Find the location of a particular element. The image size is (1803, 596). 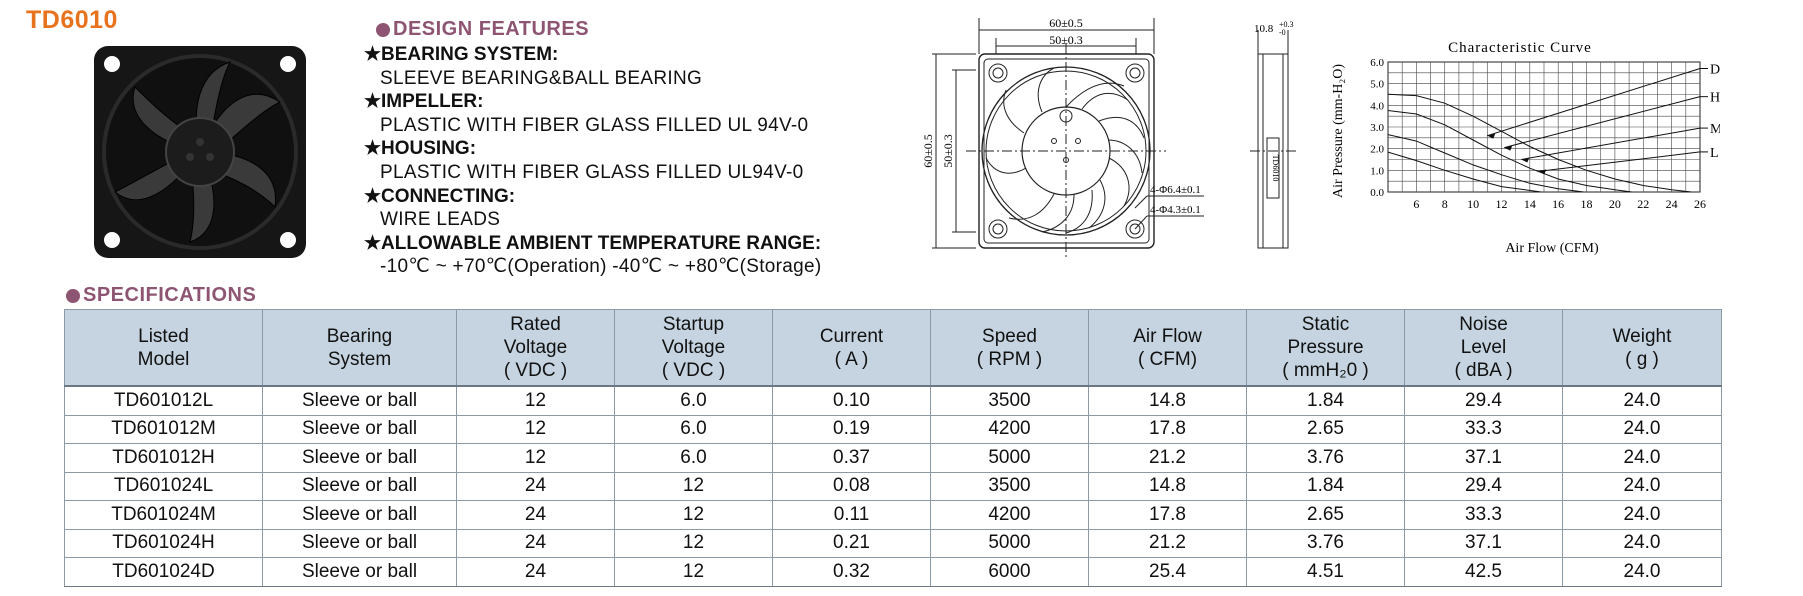

column-header-line: ( A ) is located at coordinates (851, 359).